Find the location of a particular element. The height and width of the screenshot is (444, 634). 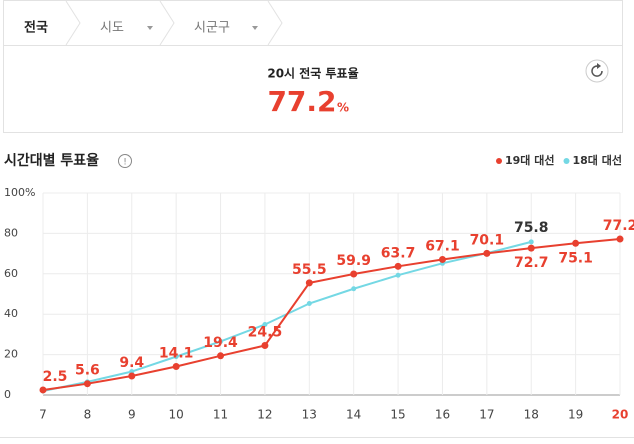

tab: 전국 is located at coordinates (36, 28).